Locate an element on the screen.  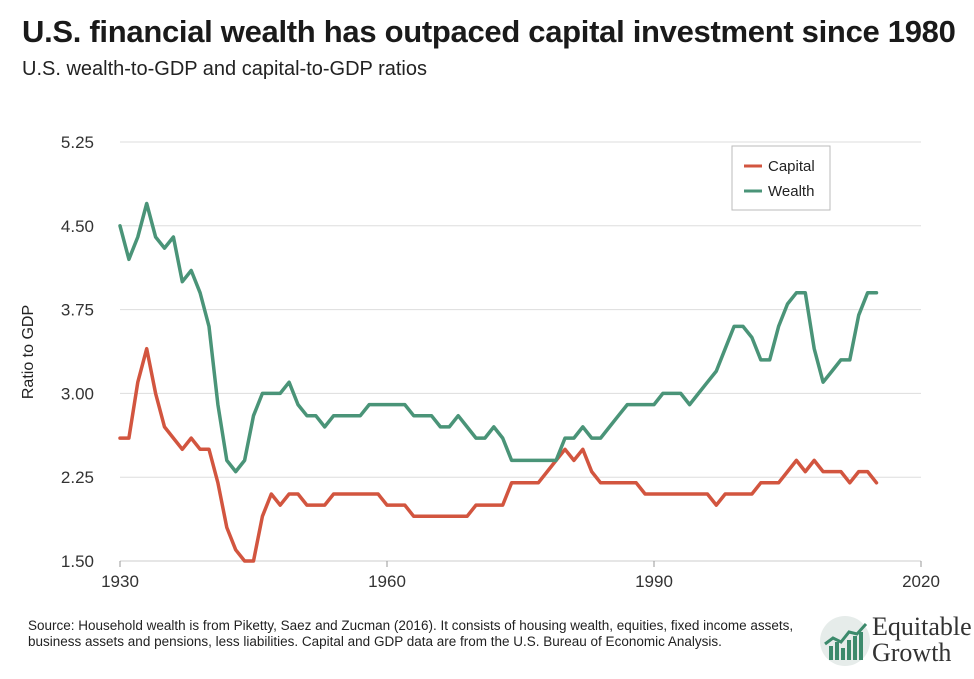
growth-chart-icon is located at coordinates (845, 641).